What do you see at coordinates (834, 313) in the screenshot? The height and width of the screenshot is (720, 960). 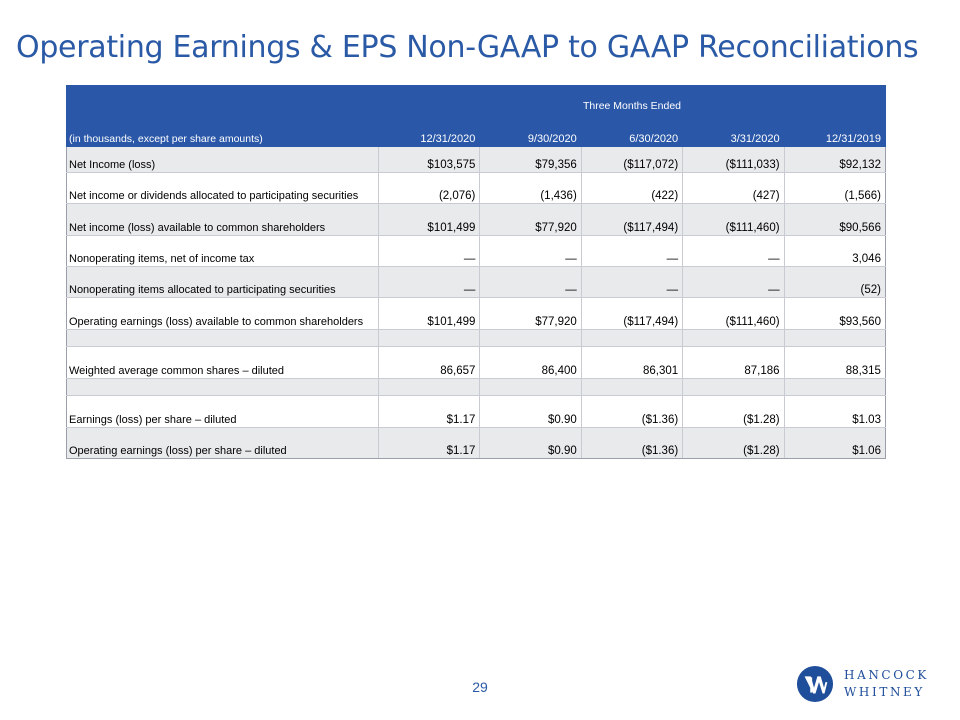 I see `row-value: $93,560` at bounding box center [834, 313].